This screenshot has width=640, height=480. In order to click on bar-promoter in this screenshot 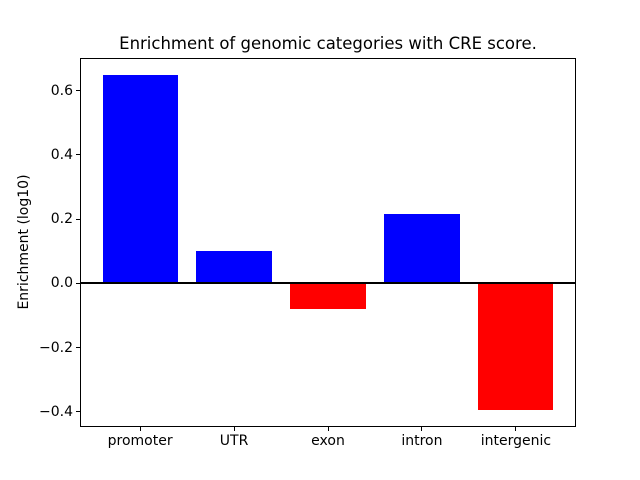, I will do `click(140, 179)`.